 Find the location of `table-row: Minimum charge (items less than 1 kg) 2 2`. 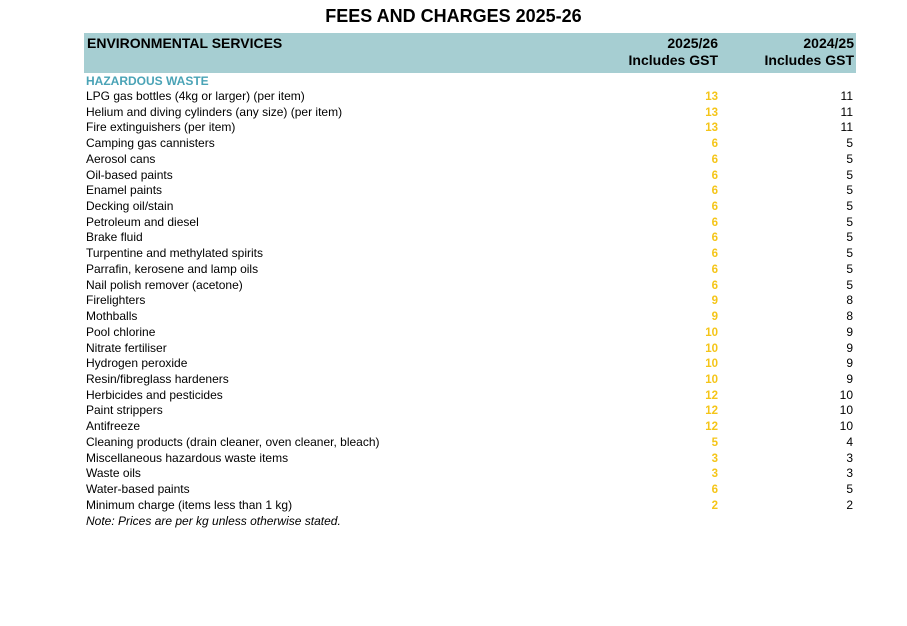

table-row: Minimum charge (items less than 1 kg) 2 2 is located at coordinates (470, 506).